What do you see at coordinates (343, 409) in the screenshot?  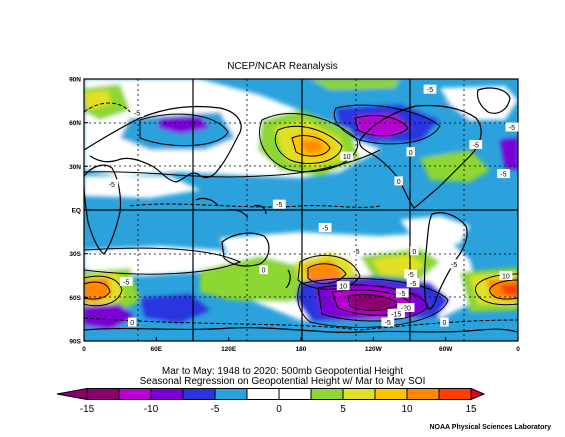 I see `colorbar-tick-label: 5` at bounding box center [343, 409].